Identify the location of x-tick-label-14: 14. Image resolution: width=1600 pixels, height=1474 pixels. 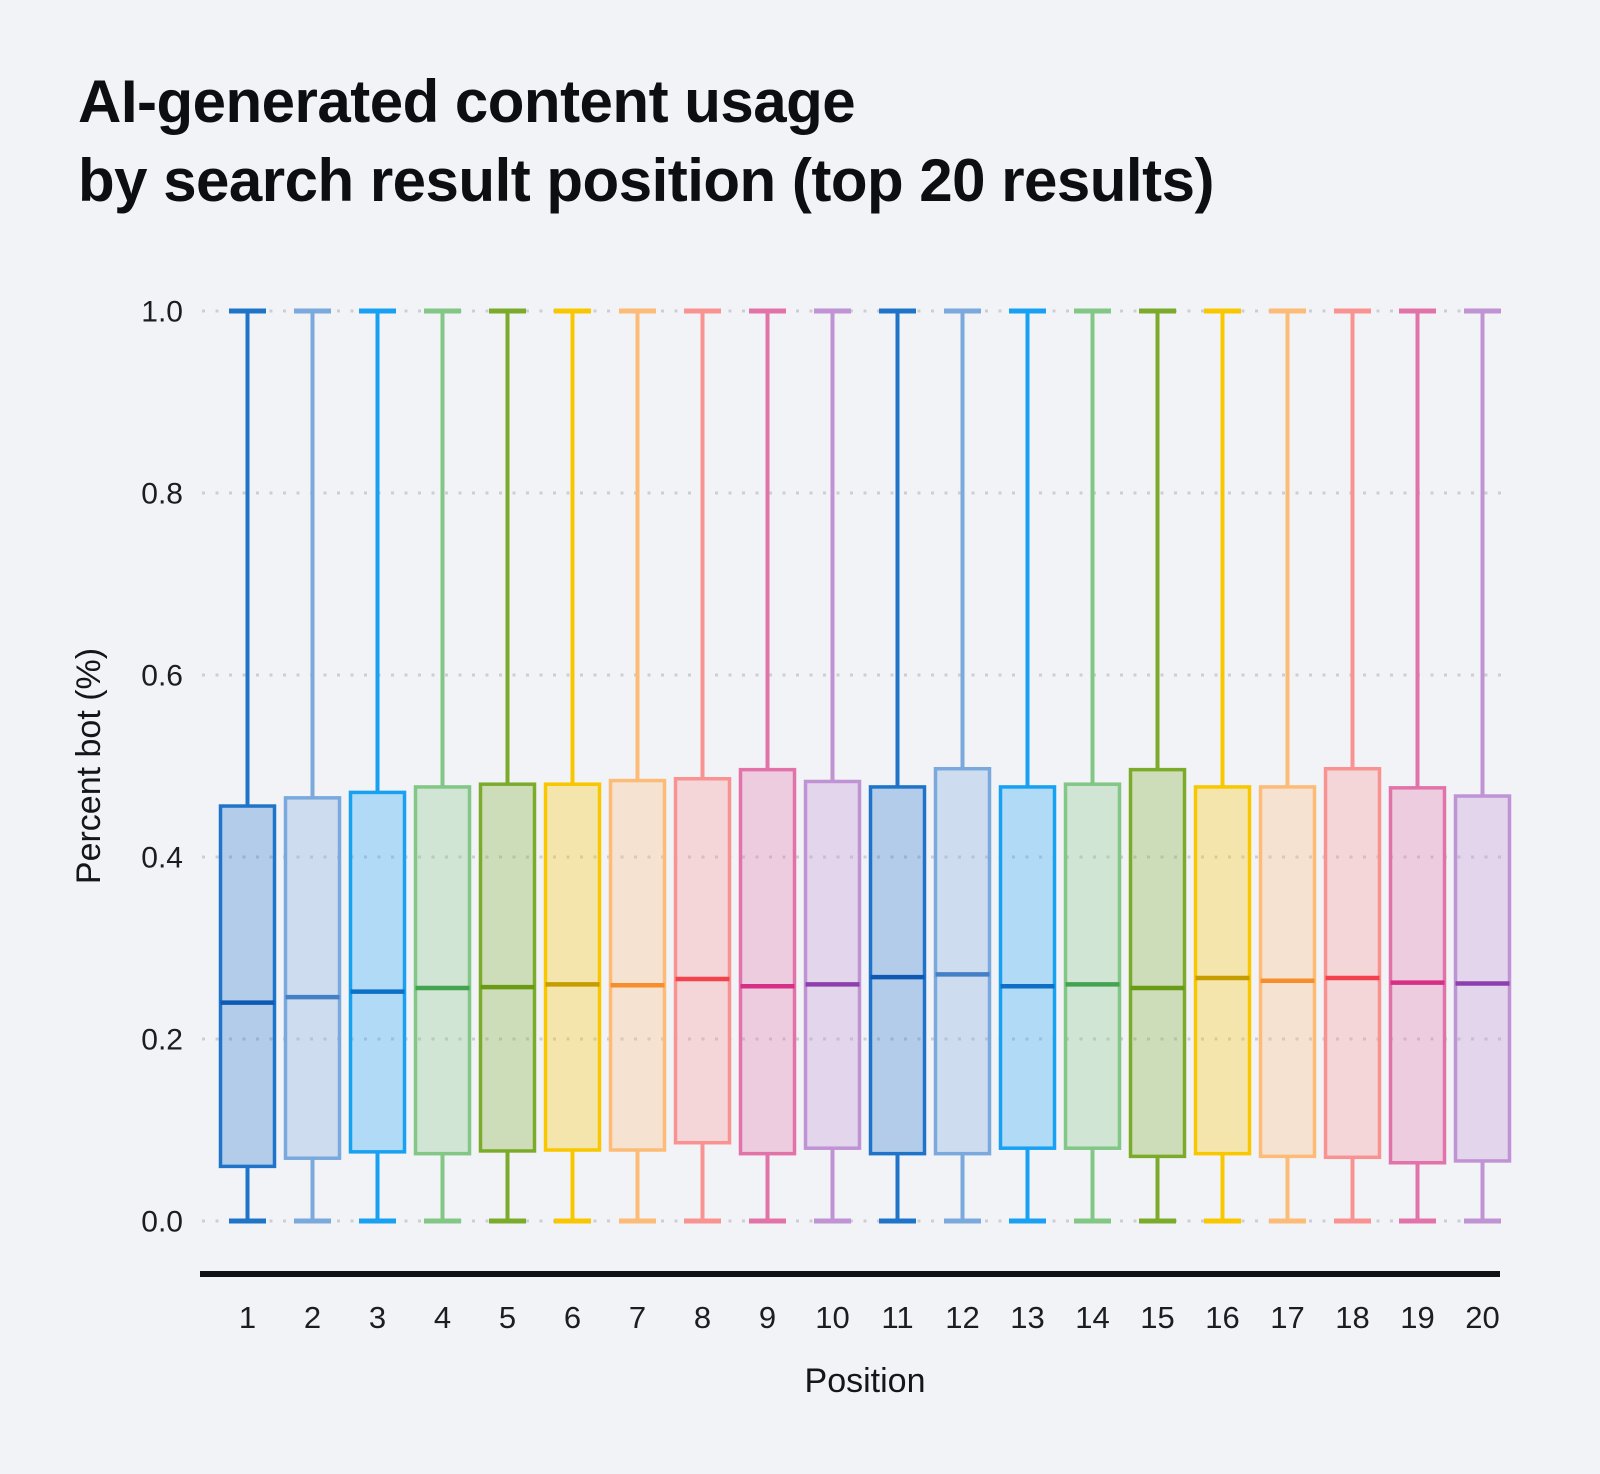
(1092, 1317).